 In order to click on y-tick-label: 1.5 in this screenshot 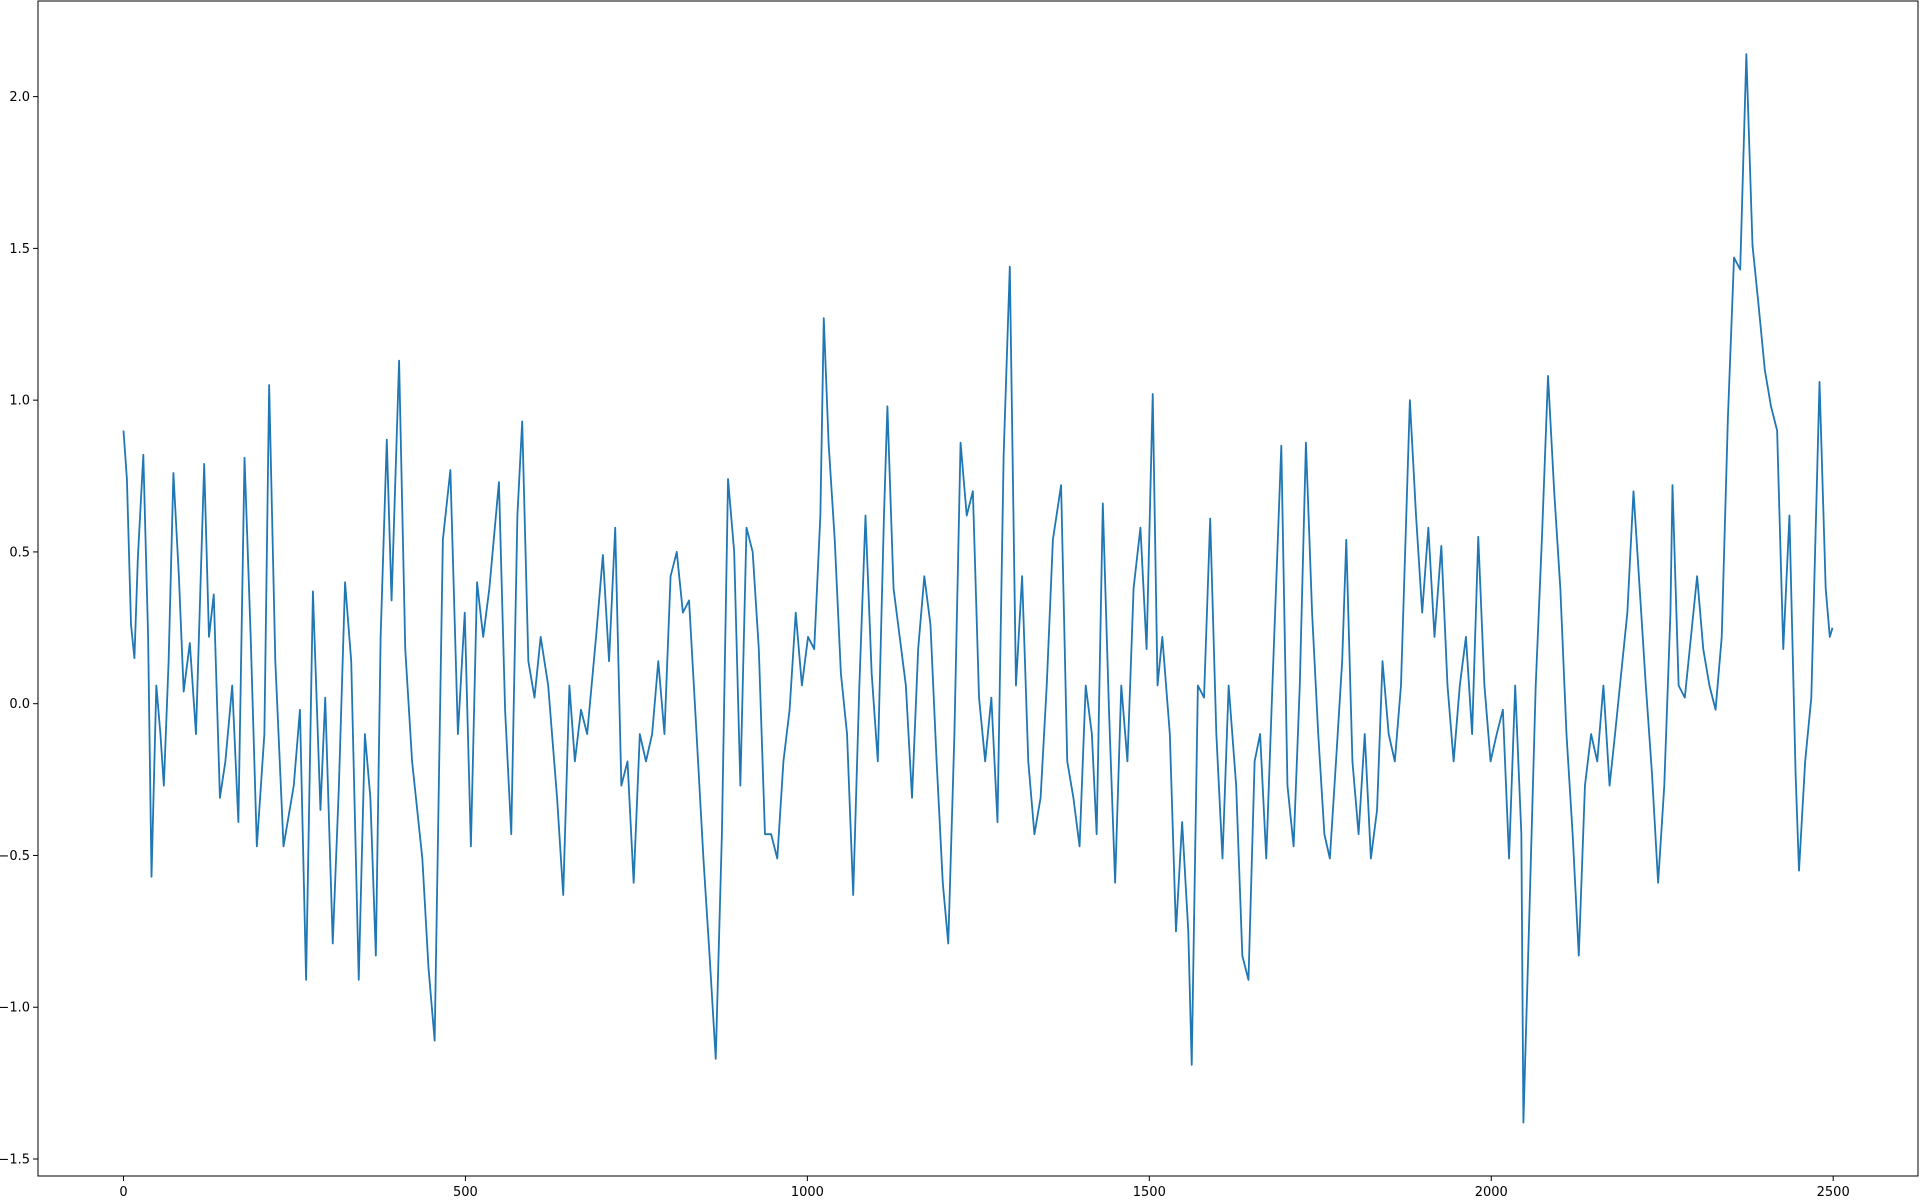, I will do `click(19, 249)`.